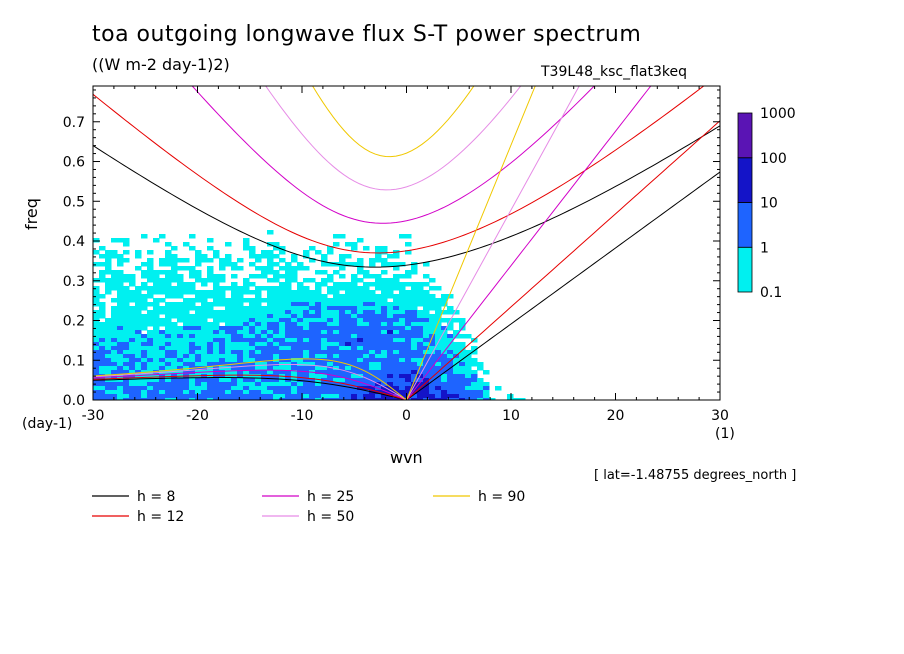 This screenshot has height=654, width=904. What do you see at coordinates (74, 163) in the screenshot?
I see `y-tick-label: 0.6` at bounding box center [74, 163].